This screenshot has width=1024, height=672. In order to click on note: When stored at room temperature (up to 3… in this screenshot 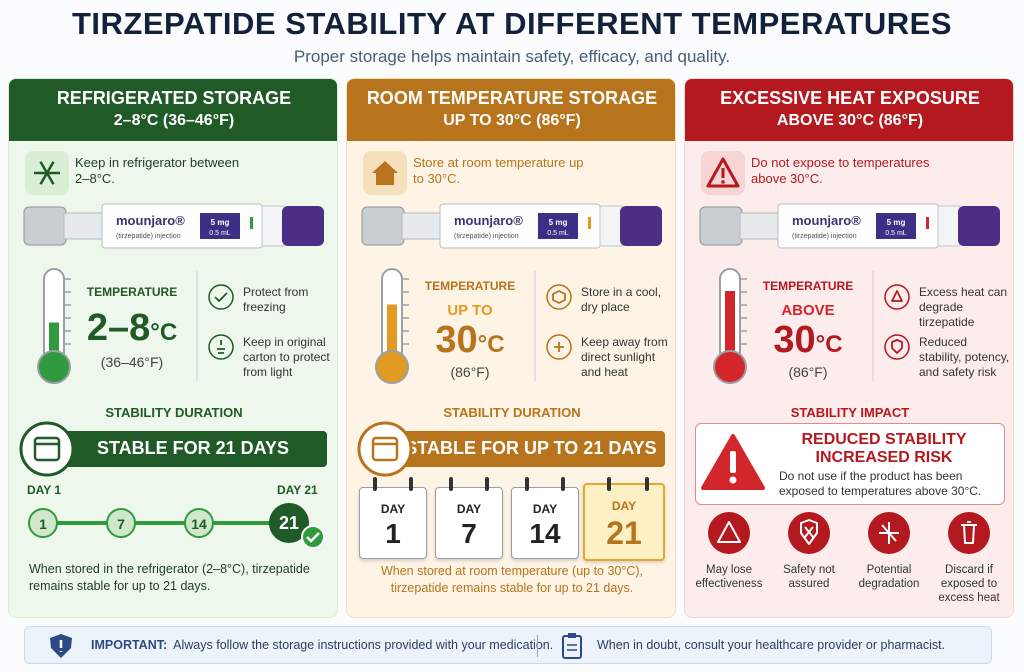, I will do `click(512, 579)`.